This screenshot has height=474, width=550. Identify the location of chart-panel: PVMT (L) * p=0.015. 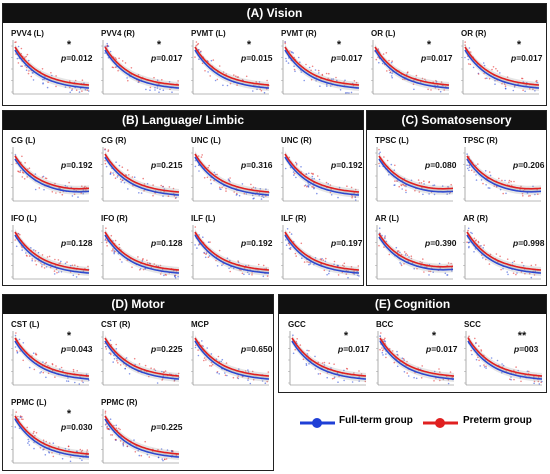
(229, 62).